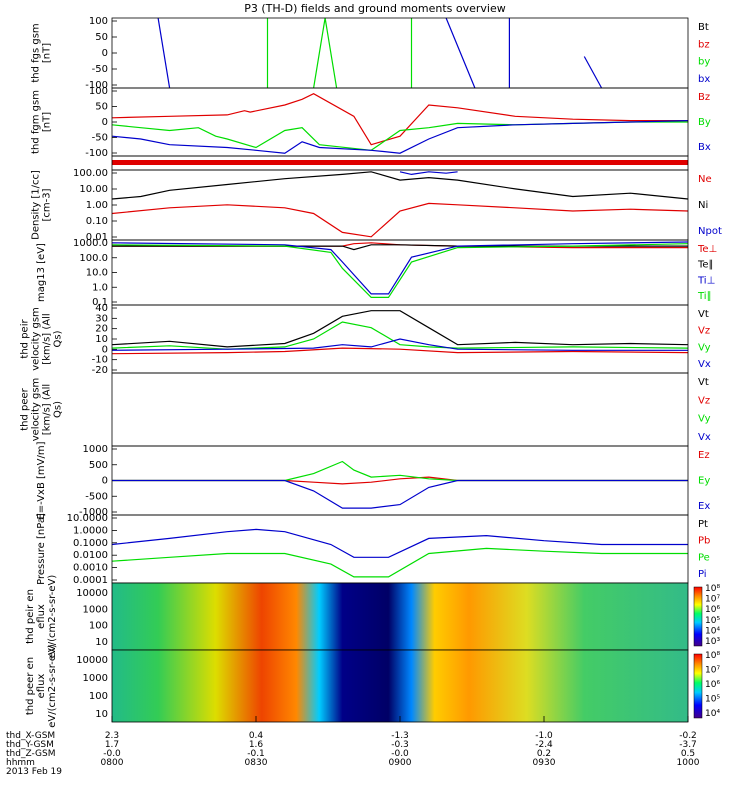  What do you see at coordinates (704, 506) in the screenshot?
I see `legend-entry: Ex` at bounding box center [704, 506].